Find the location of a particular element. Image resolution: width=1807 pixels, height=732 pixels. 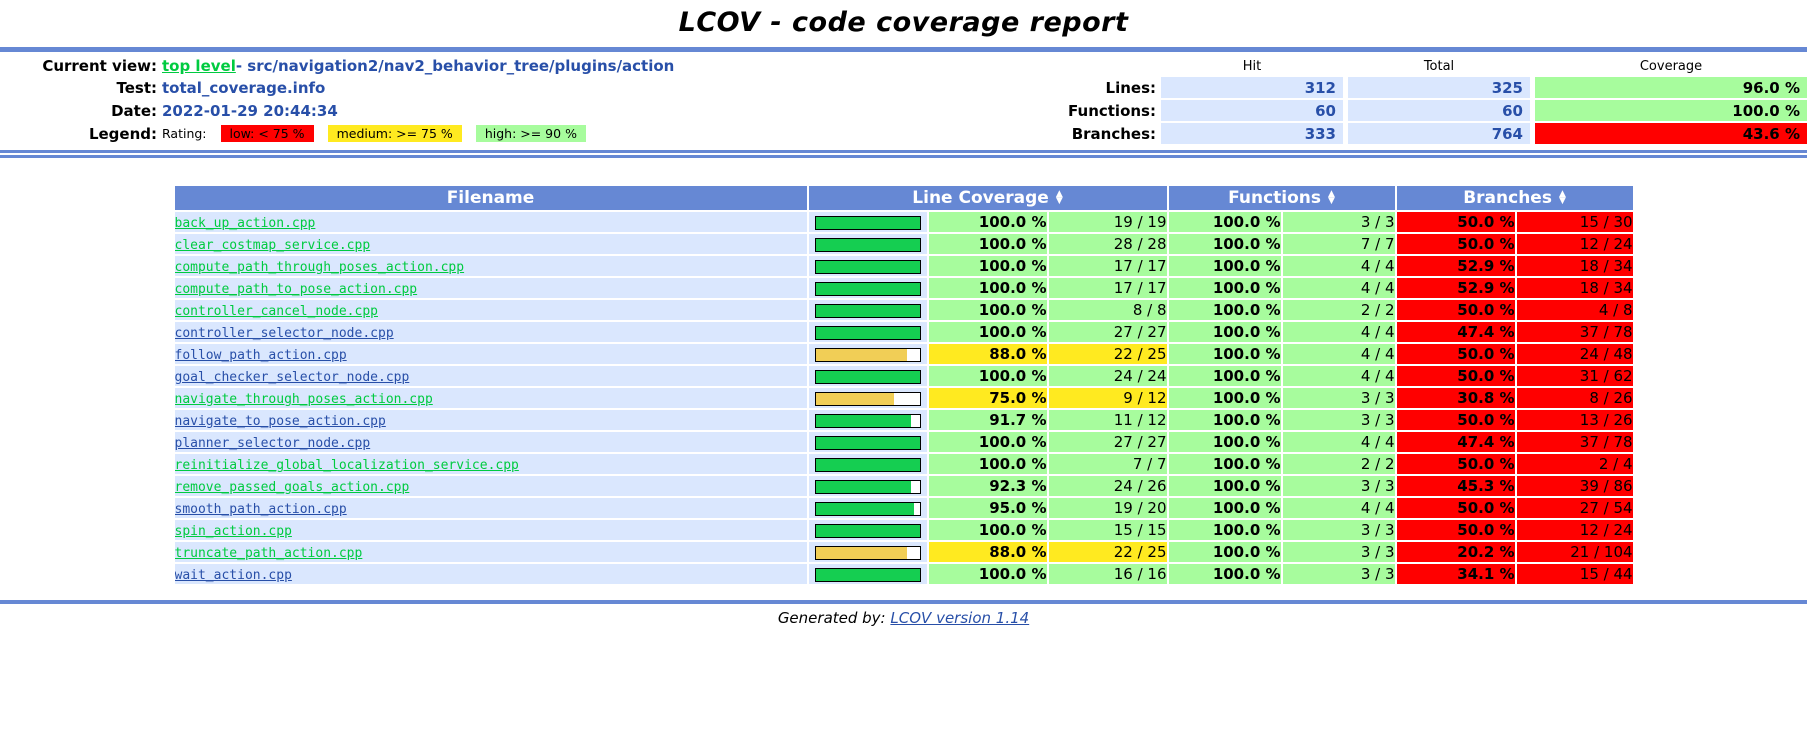

stats-header-total: Total is located at coordinates (1439, 66).